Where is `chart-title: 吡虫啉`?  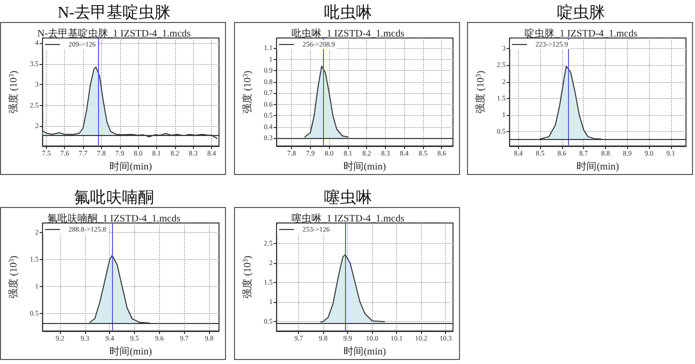 chart-title: 吡虫啉 is located at coordinates (348, 13).